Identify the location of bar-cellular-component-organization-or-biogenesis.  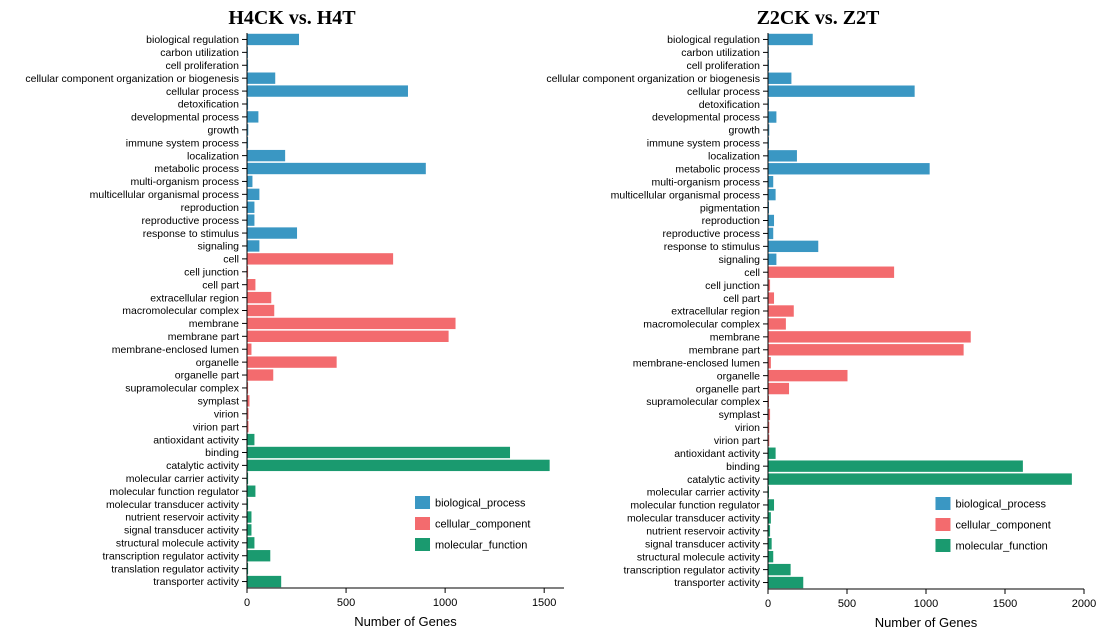
(780, 78).